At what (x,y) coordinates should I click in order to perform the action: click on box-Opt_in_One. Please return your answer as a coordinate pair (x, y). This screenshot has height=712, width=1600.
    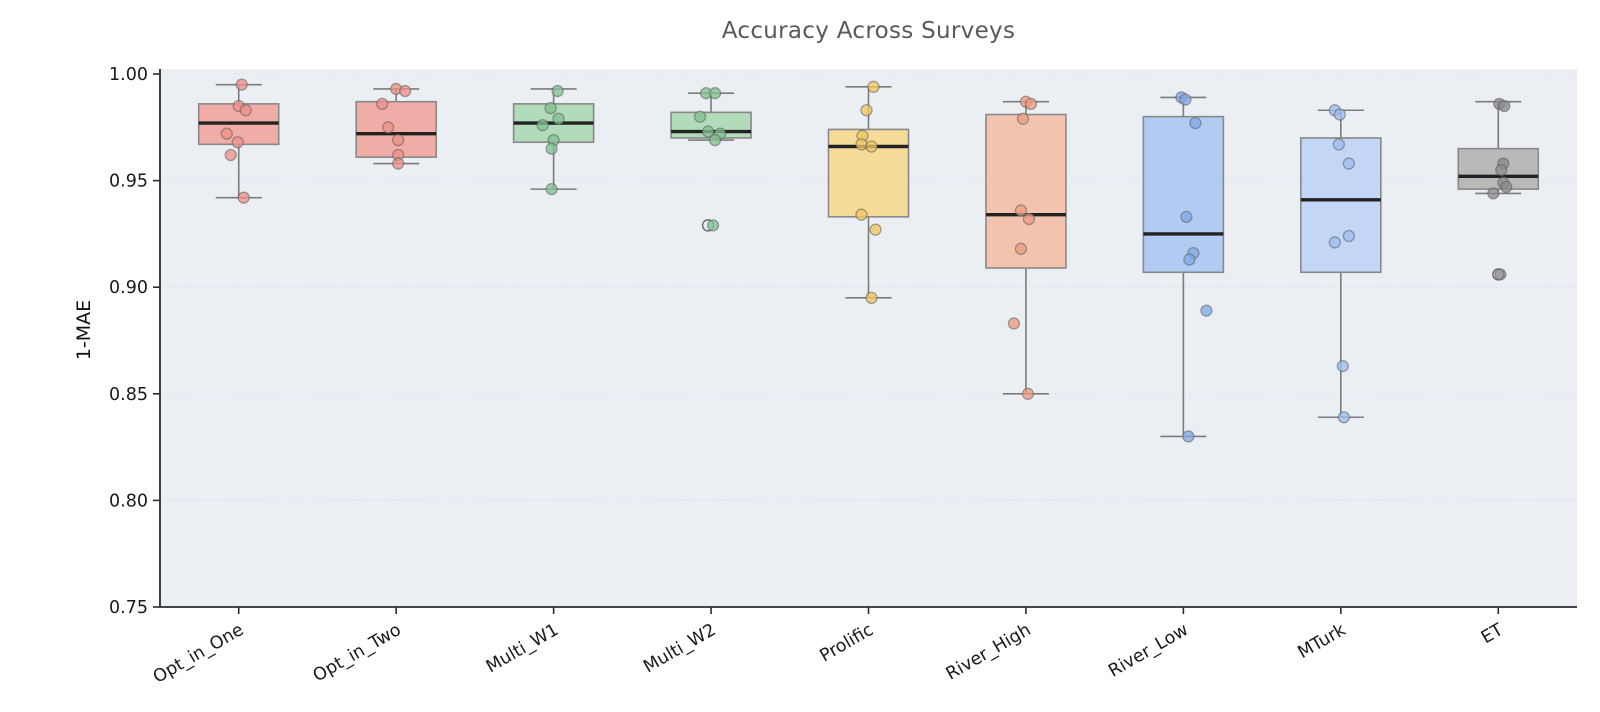
    Looking at the image, I should click on (238, 141).